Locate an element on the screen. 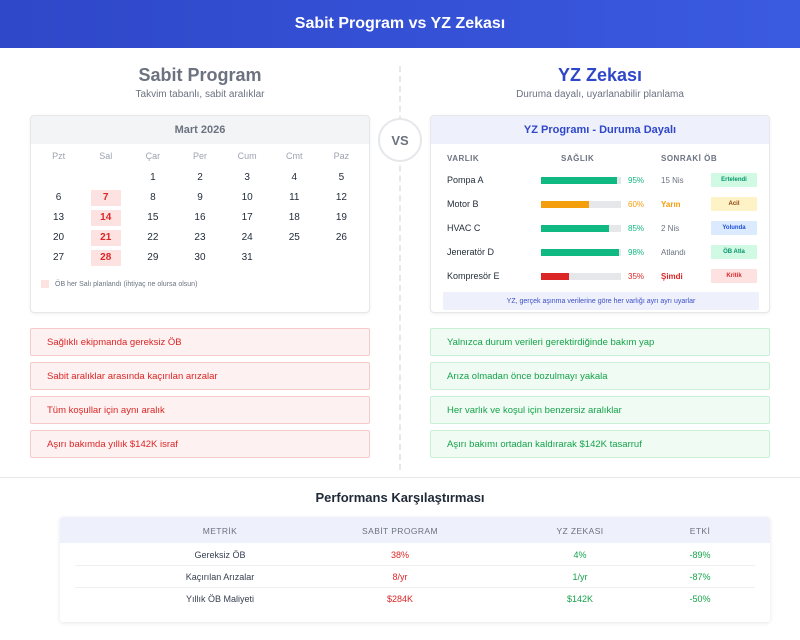 The image size is (800, 640). calendar-day: 28 is located at coordinates (105, 258).